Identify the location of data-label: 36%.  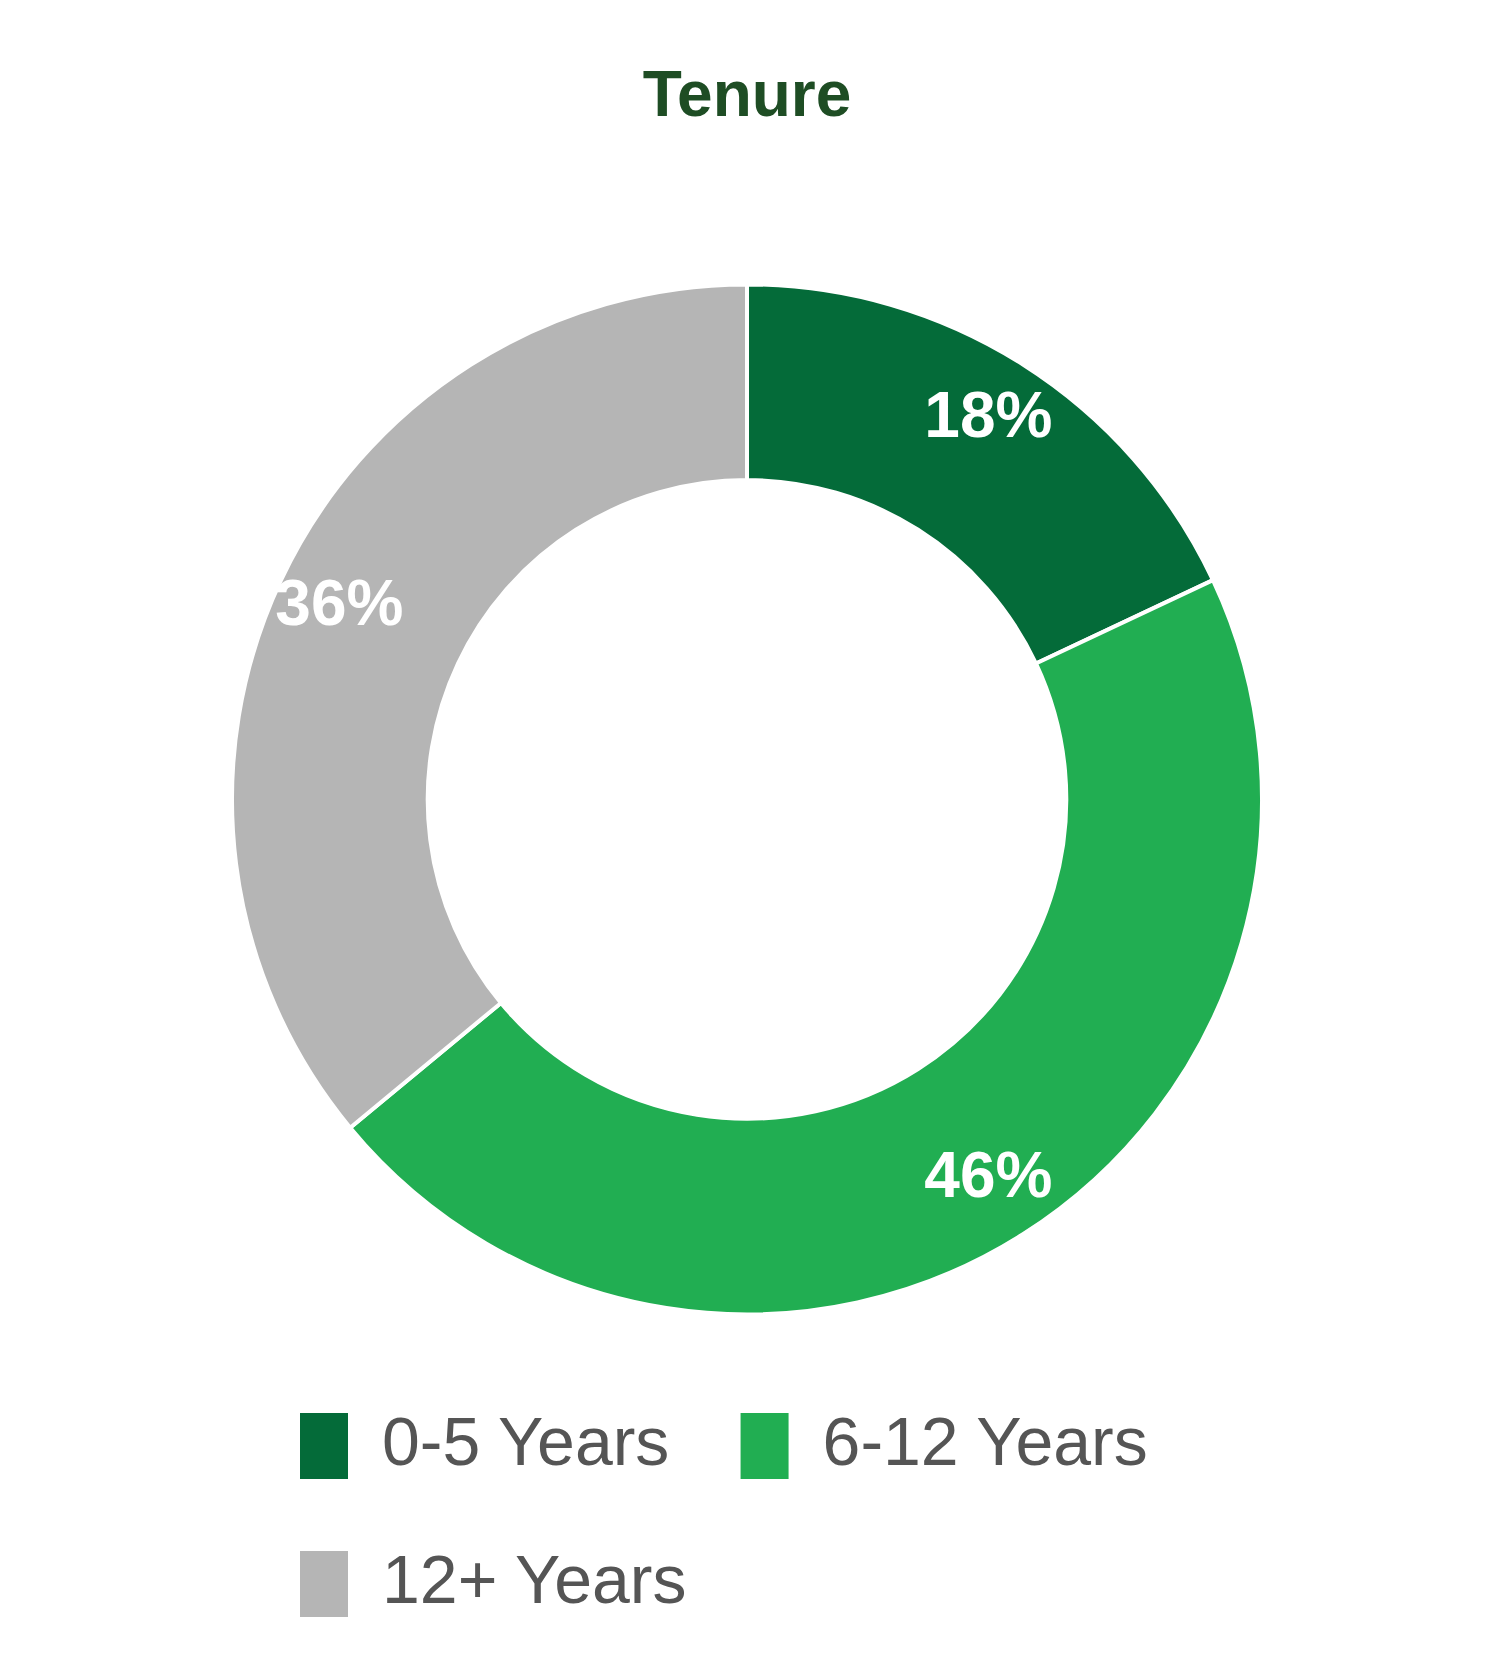
(339, 603).